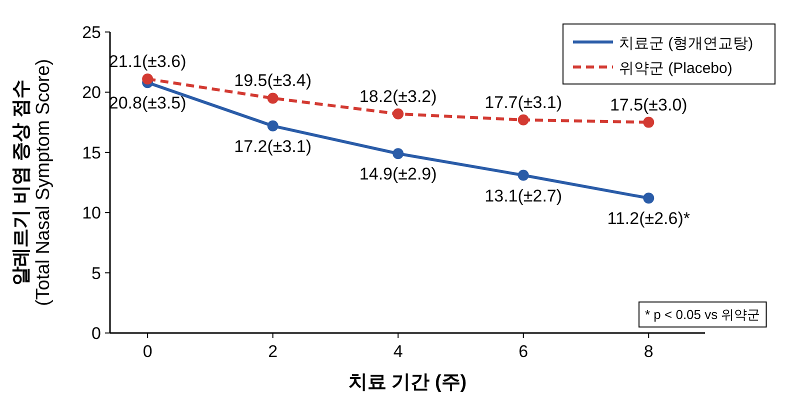  Describe the element at coordinates (523, 102) in the screenshot. I see `data-label: 17.7(±3.1)` at that location.